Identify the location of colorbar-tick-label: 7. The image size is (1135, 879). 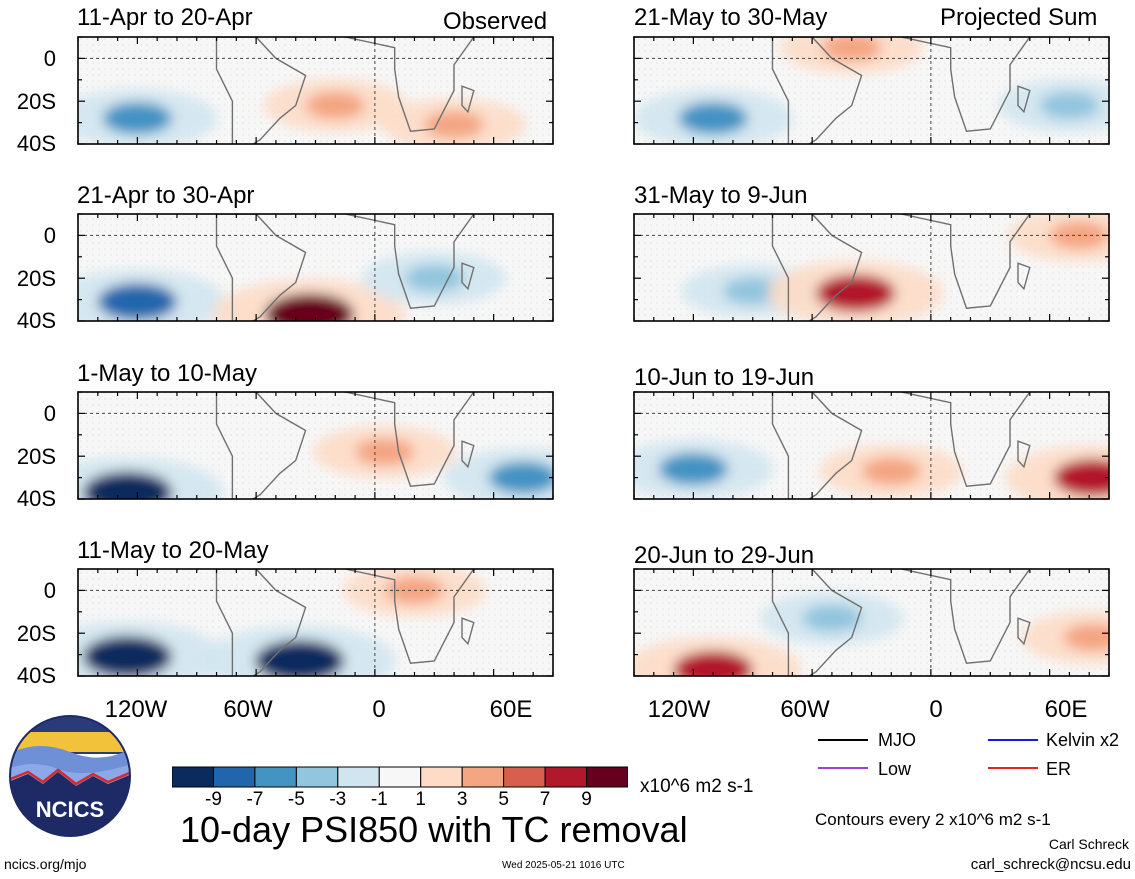
(545, 799).